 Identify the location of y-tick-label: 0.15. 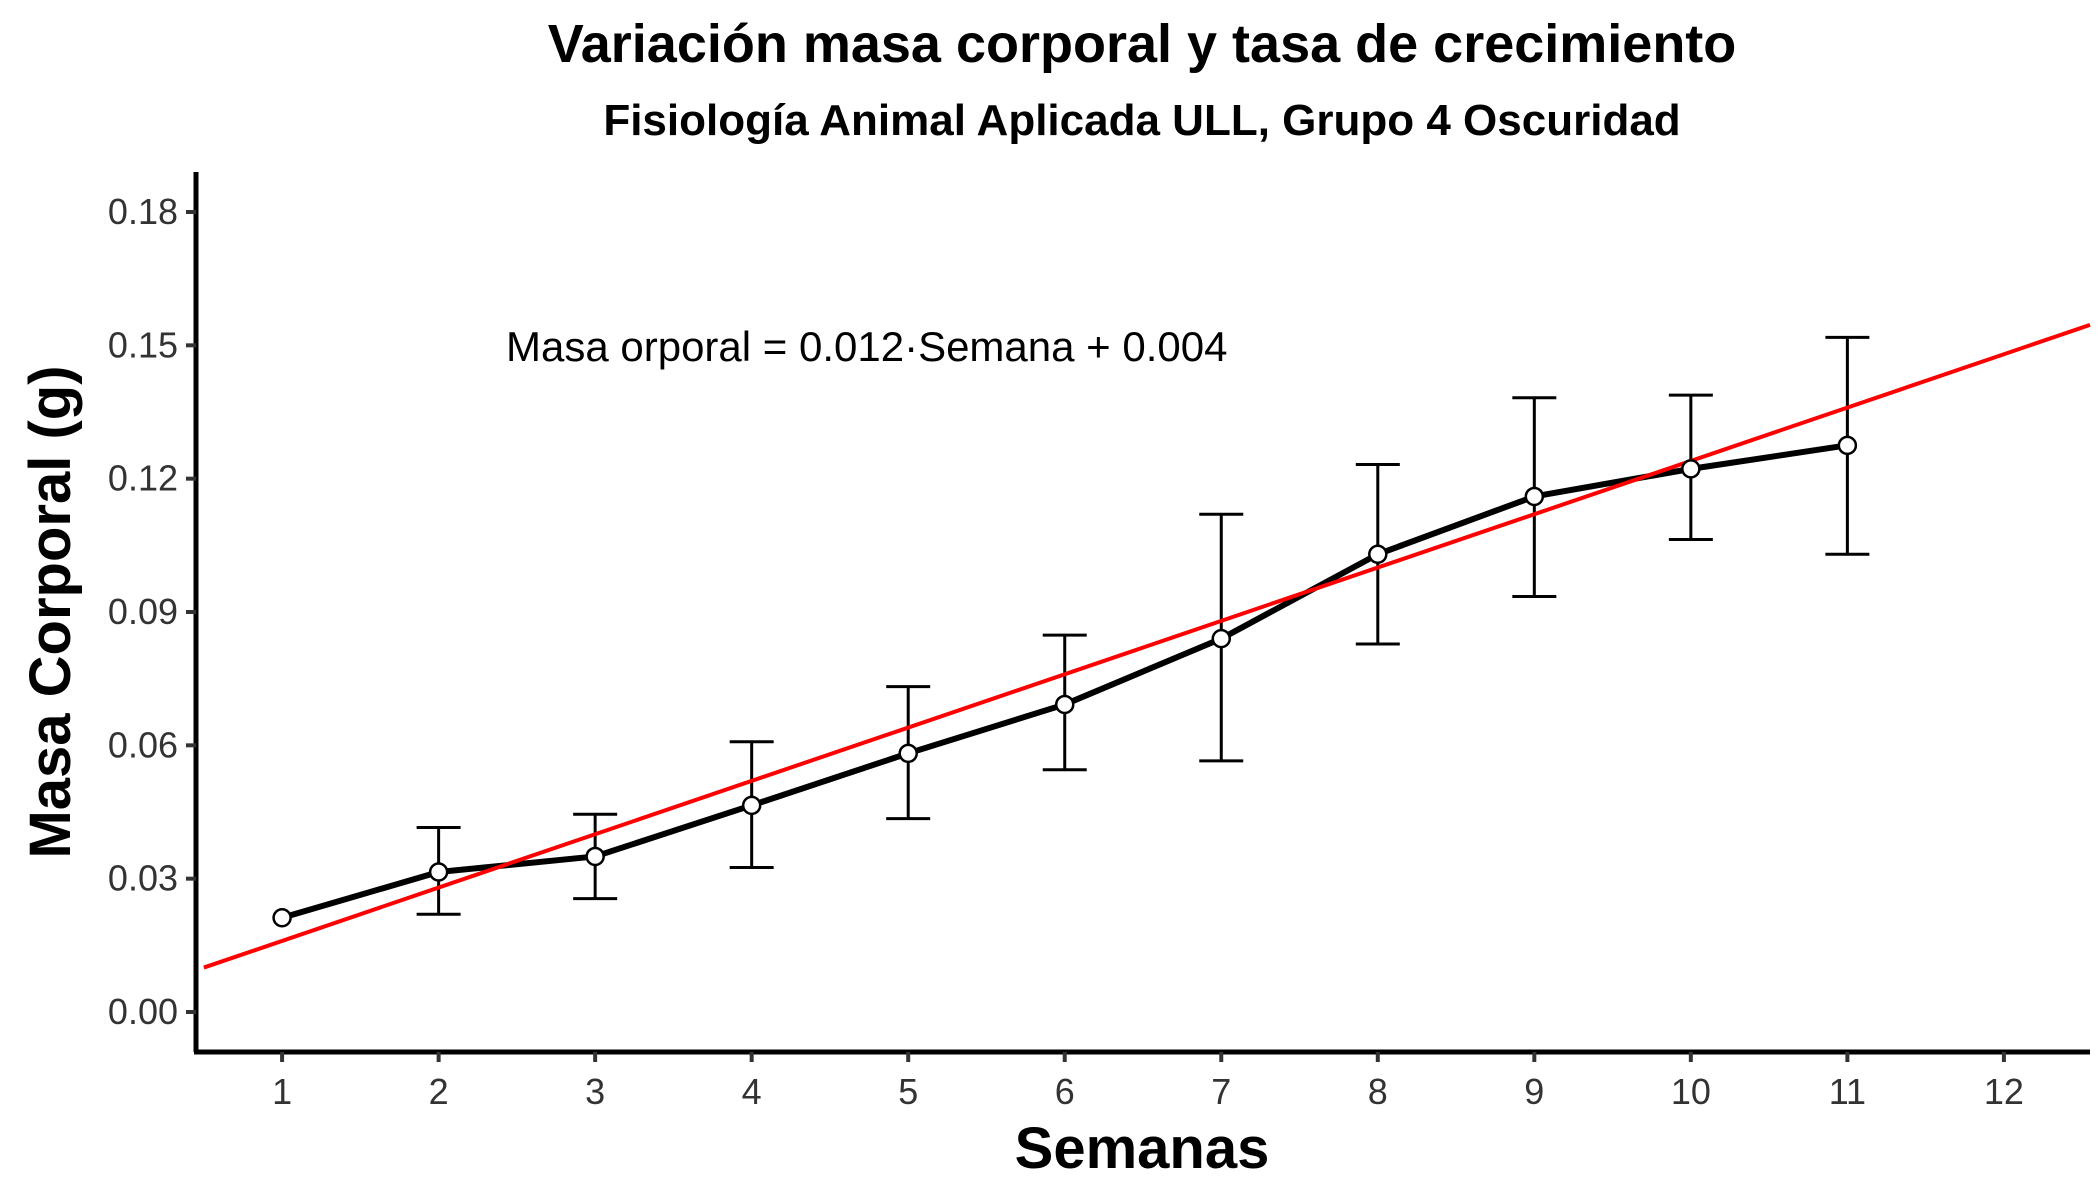
(143, 344).